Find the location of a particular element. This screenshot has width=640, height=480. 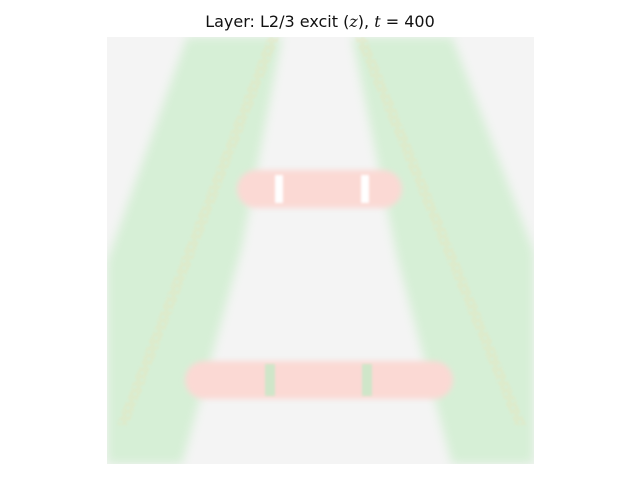

bottom-crossbar is located at coordinates (319, 380).